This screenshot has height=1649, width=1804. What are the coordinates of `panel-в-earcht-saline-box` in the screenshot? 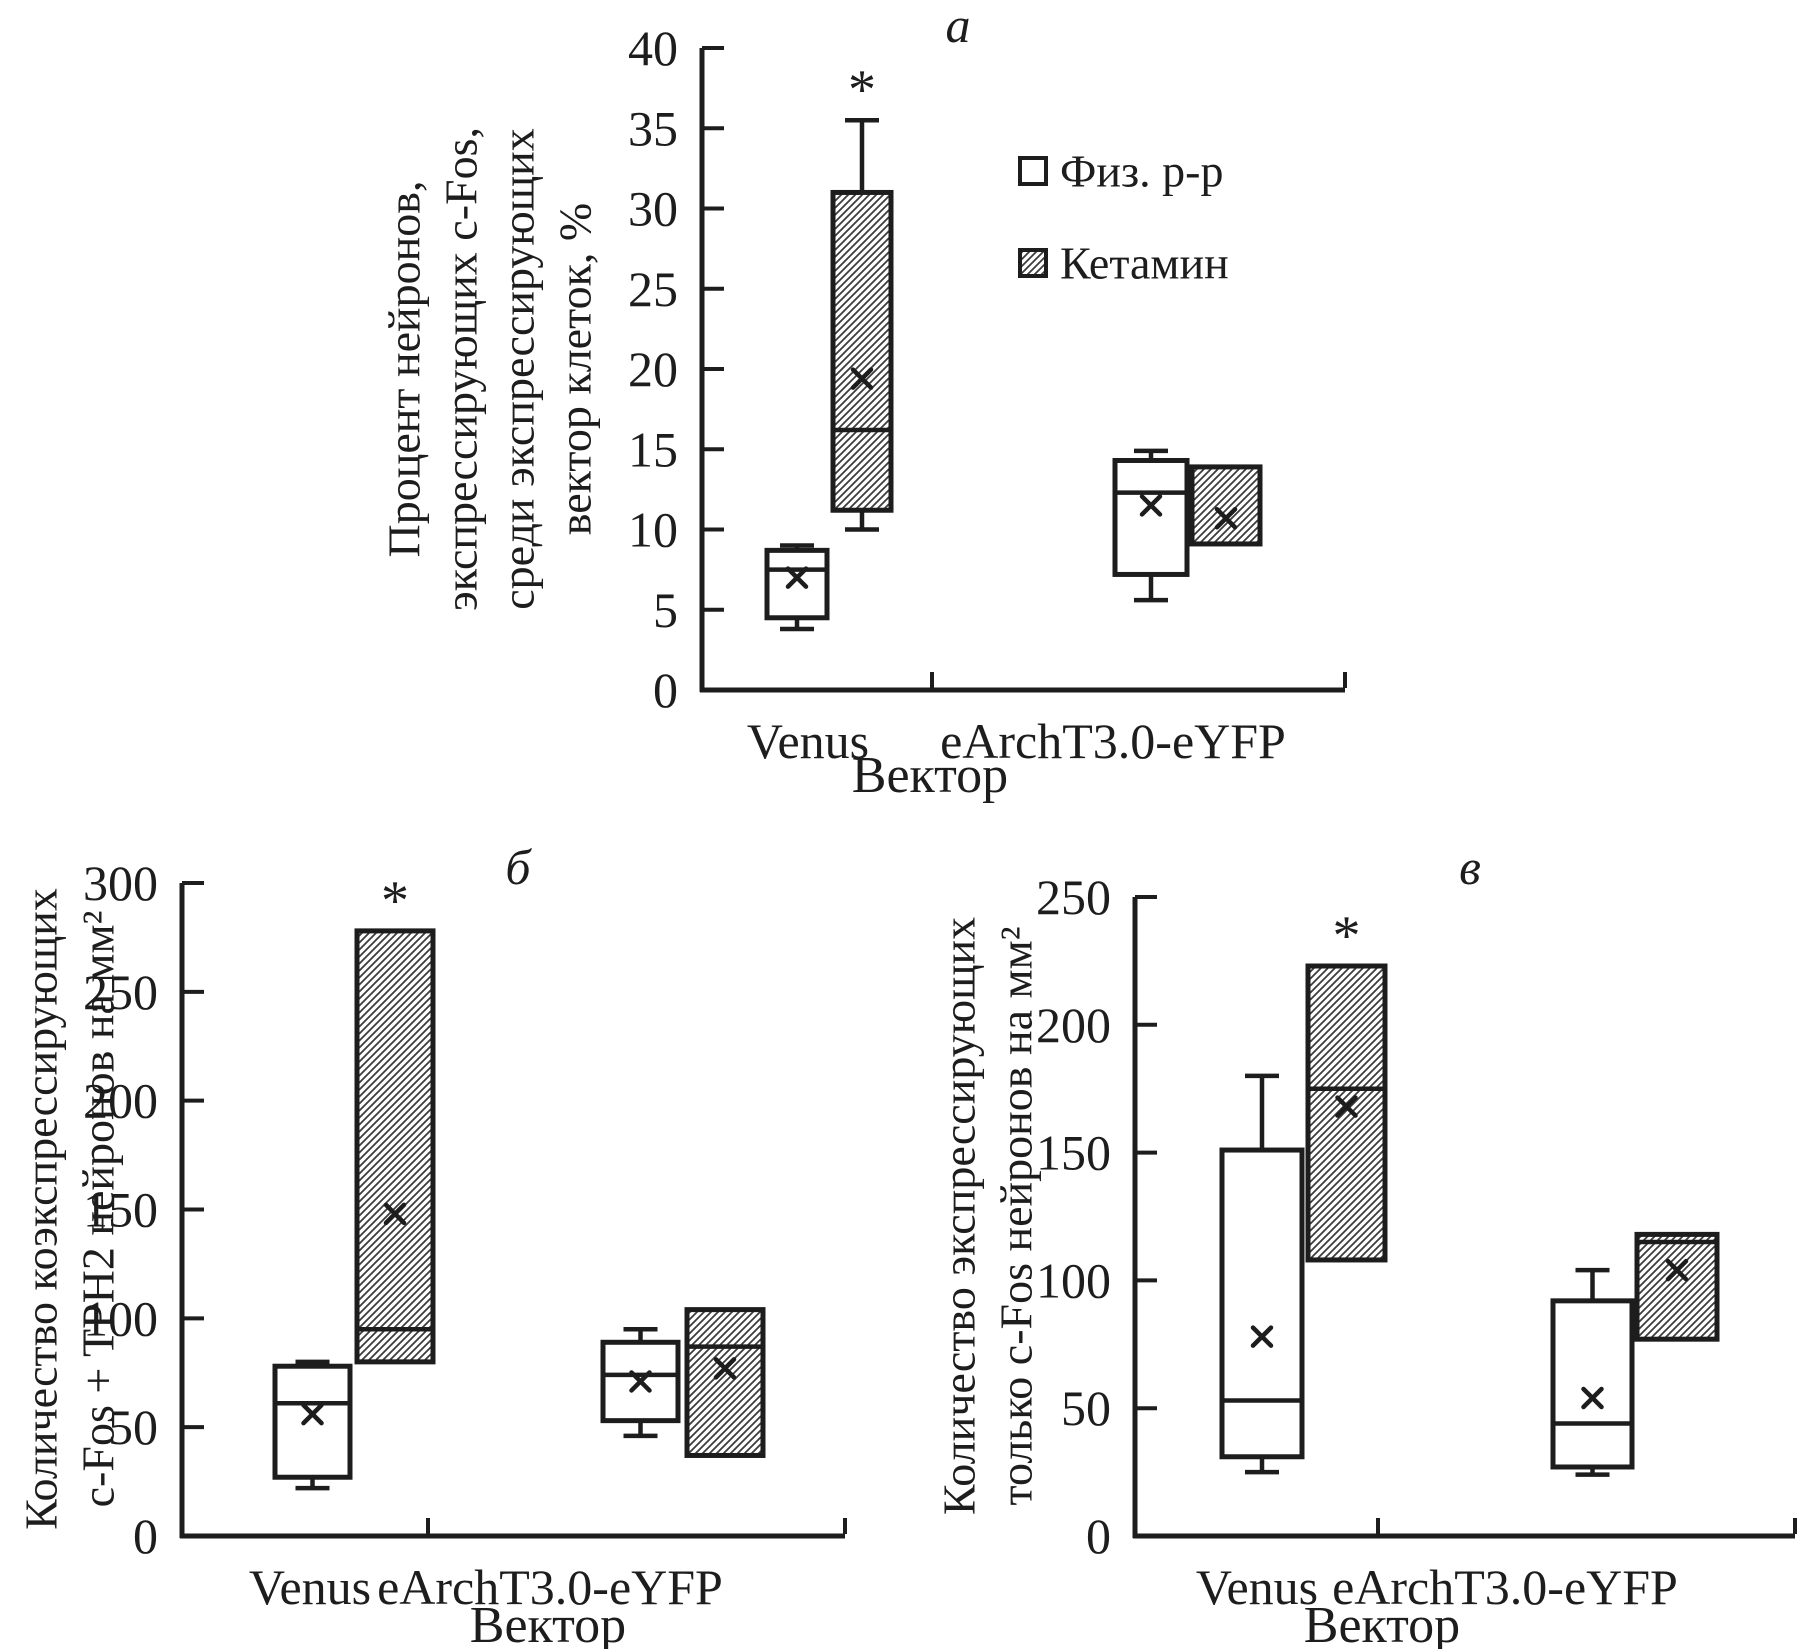 It's located at (1592, 1384).